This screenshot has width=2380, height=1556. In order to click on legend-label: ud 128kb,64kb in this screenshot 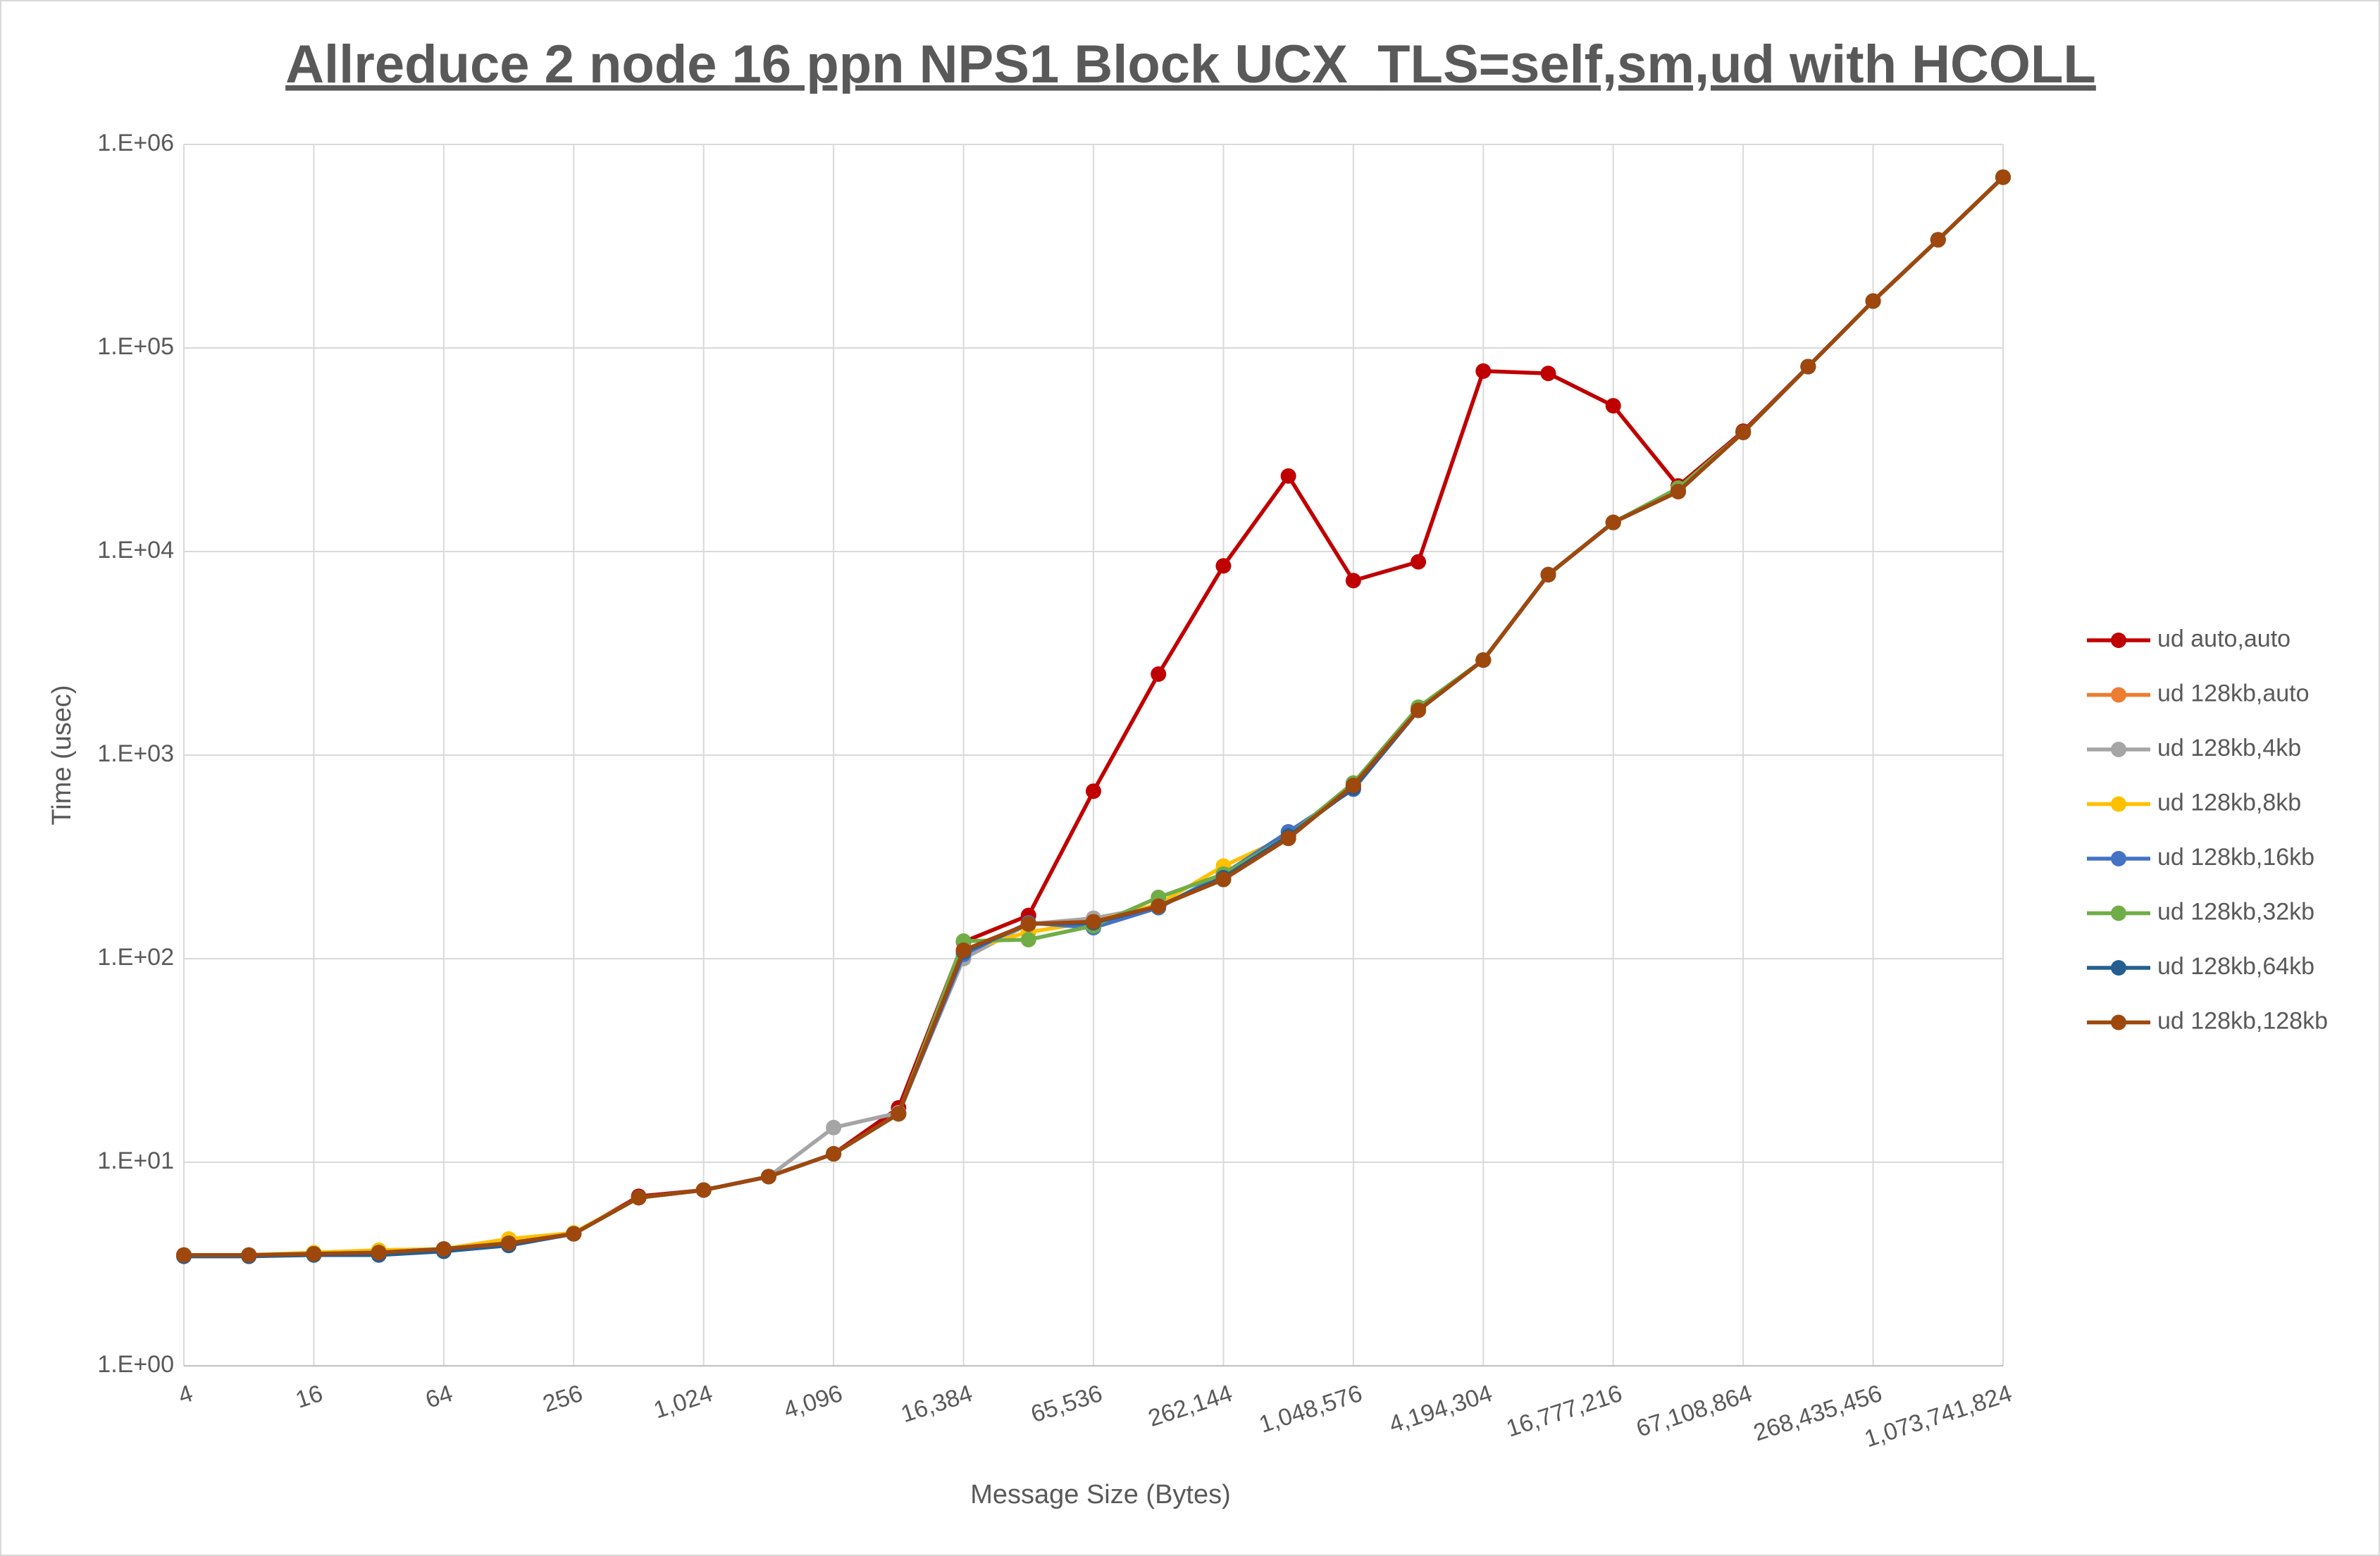, I will do `click(2235, 966)`.